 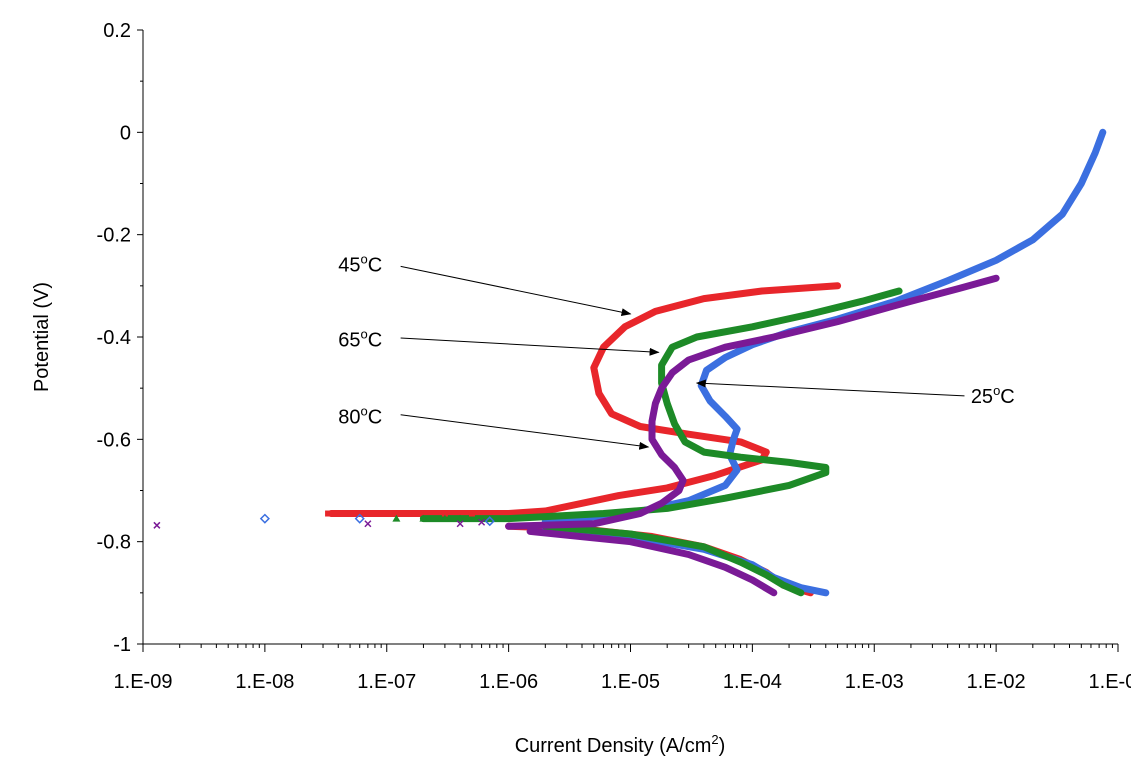 I want to click on y-tick-label: -0.8, so click(x=114, y=543).